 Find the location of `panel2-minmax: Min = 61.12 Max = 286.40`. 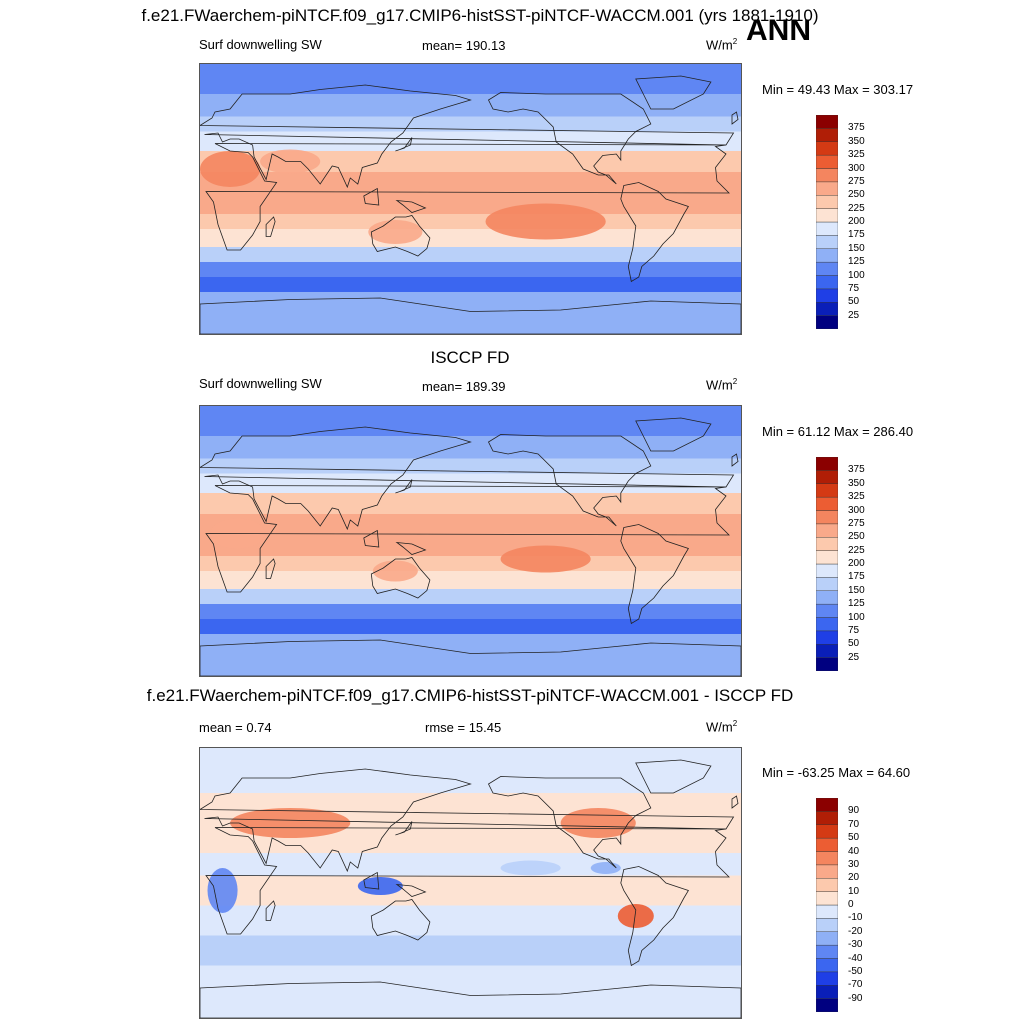

panel2-minmax: Min = 61.12 Max = 286.40 is located at coordinates (838, 431).